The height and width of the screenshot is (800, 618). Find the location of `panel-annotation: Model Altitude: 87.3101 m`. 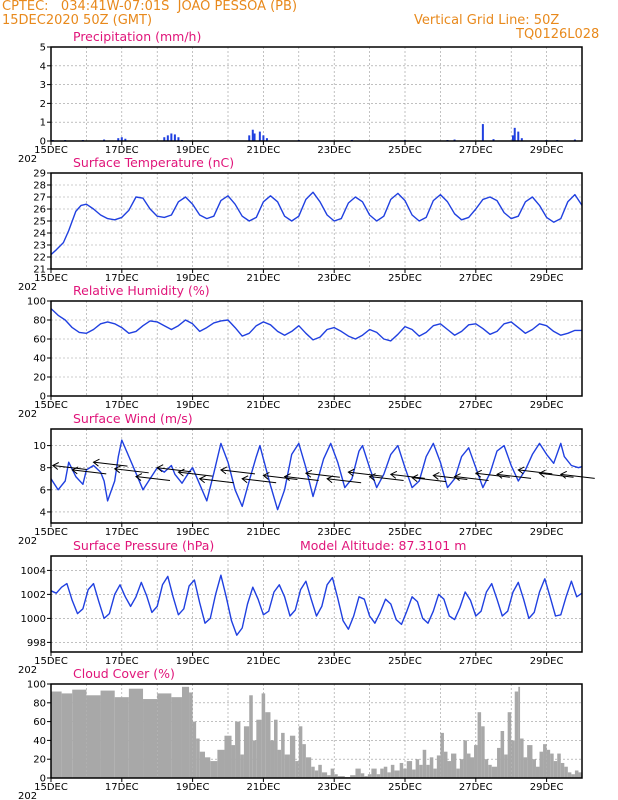

panel-annotation: Model Altitude: 87.3101 m is located at coordinates (383, 545).